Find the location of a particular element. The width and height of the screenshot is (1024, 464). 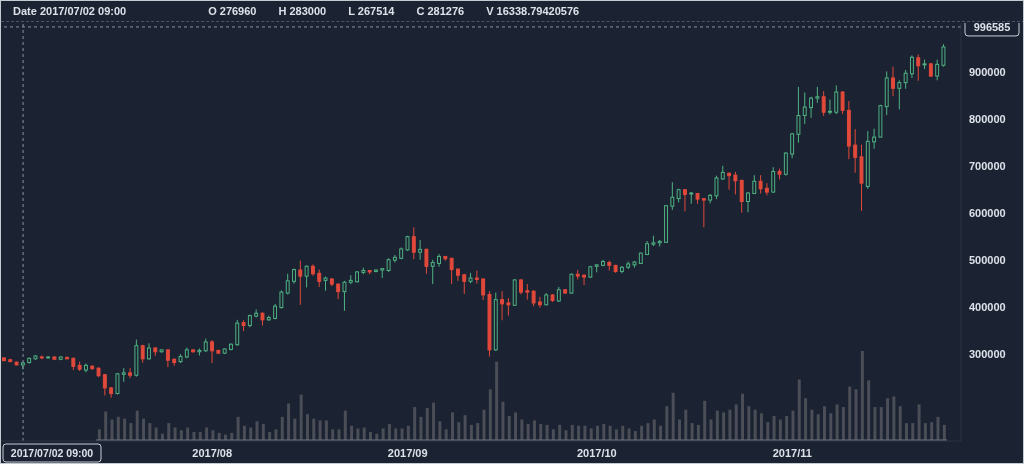

text: L 267514 is located at coordinates (371, 11).